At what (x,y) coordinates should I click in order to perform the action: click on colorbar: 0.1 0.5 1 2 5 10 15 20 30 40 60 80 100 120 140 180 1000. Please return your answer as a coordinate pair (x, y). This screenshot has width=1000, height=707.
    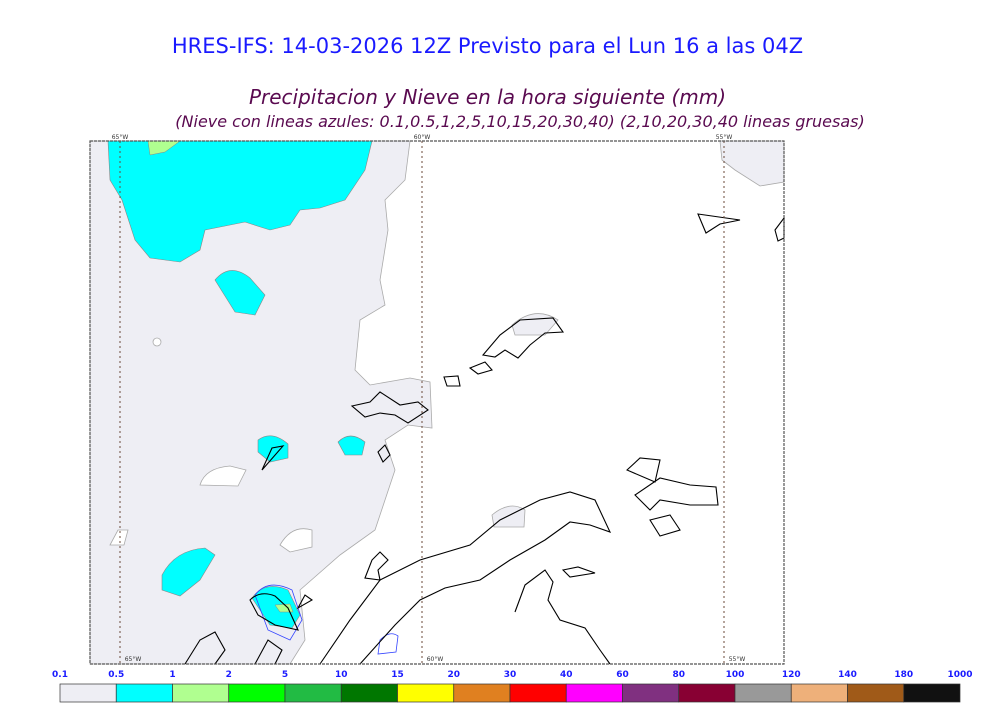
    Looking at the image, I should click on (512, 686).